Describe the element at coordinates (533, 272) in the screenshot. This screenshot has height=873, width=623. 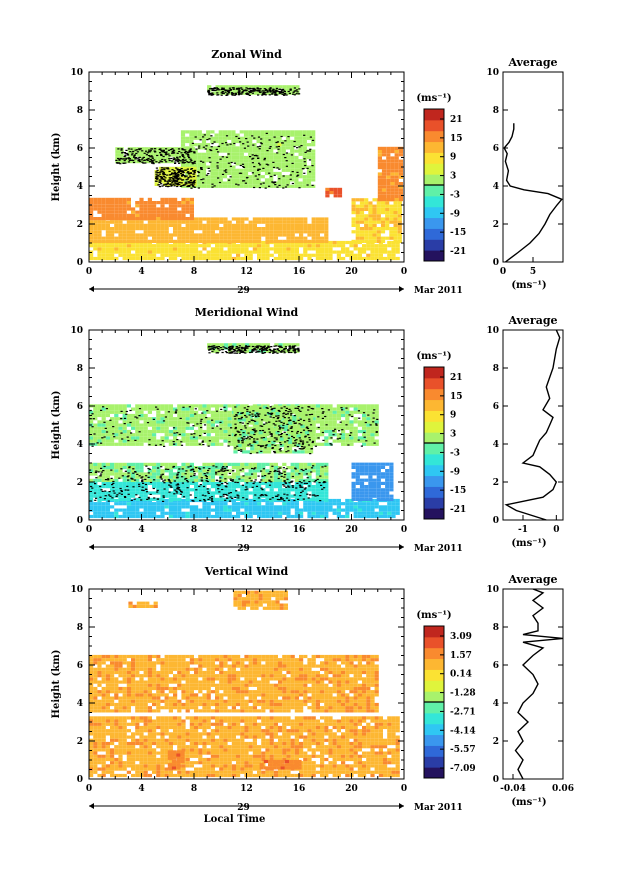
I see `average-x-tick-label: 5` at that location.